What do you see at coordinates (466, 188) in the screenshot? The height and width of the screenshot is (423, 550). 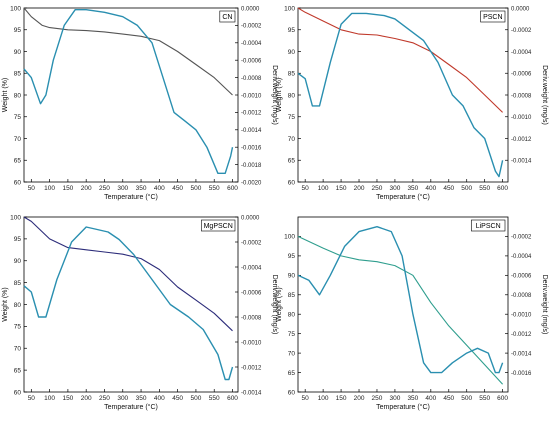 I see `x-tick-label: 500` at bounding box center [466, 188].